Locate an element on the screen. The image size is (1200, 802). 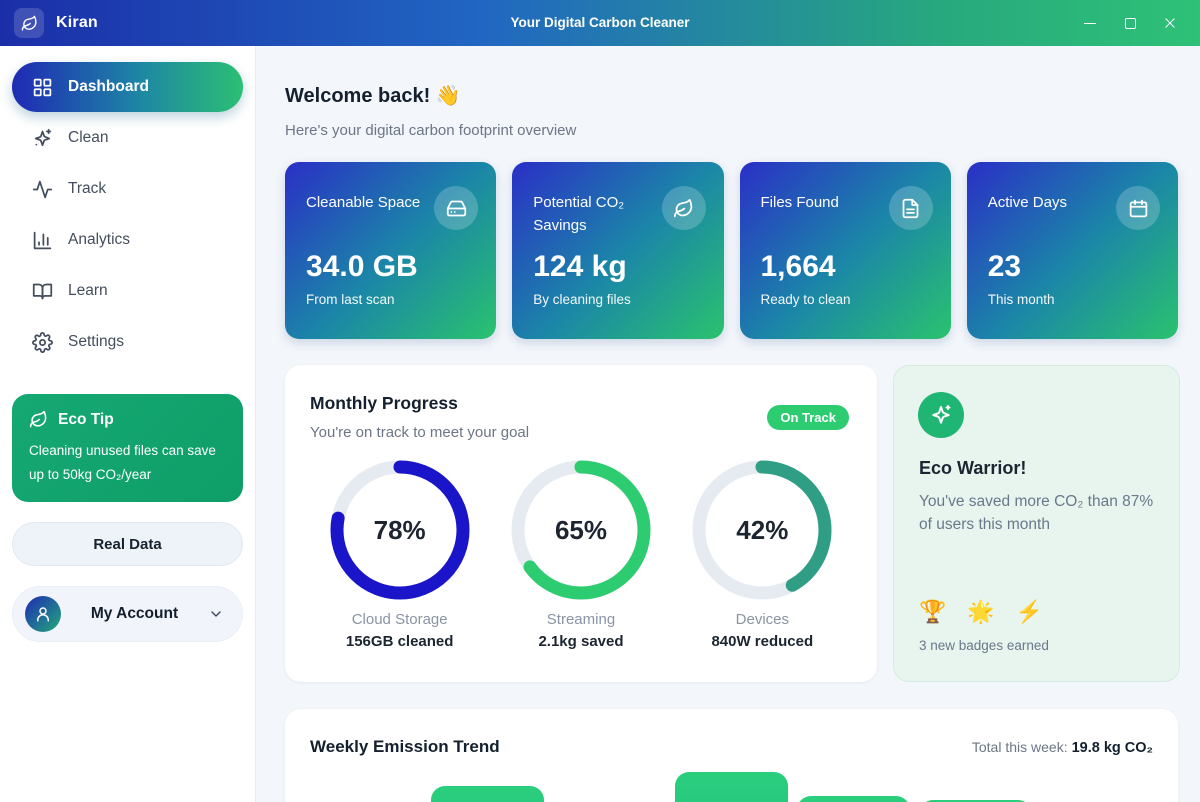
sidebar-item-track: Track is located at coordinates (127, 189).